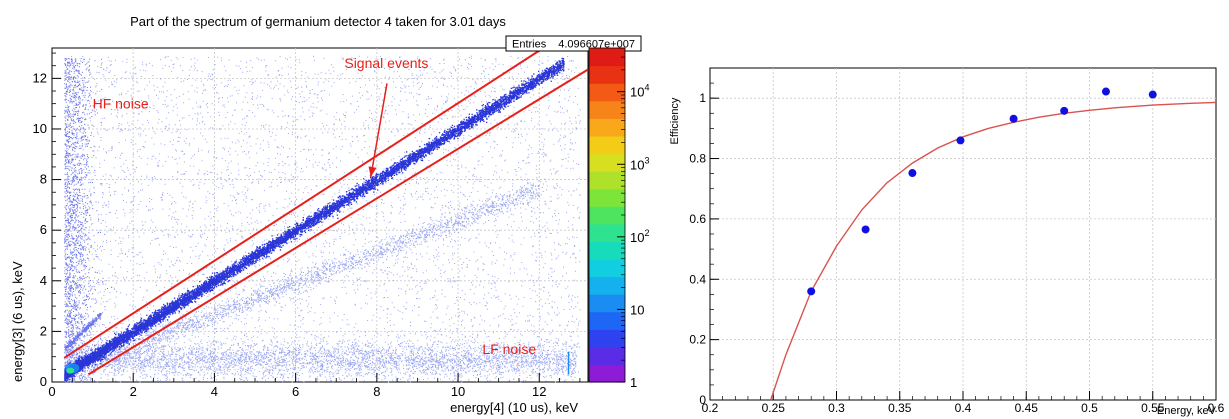 The height and width of the screenshot is (419, 1229). What do you see at coordinates (386, 63) in the screenshot?
I see `annotation-label: Signal events` at bounding box center [386, 63].